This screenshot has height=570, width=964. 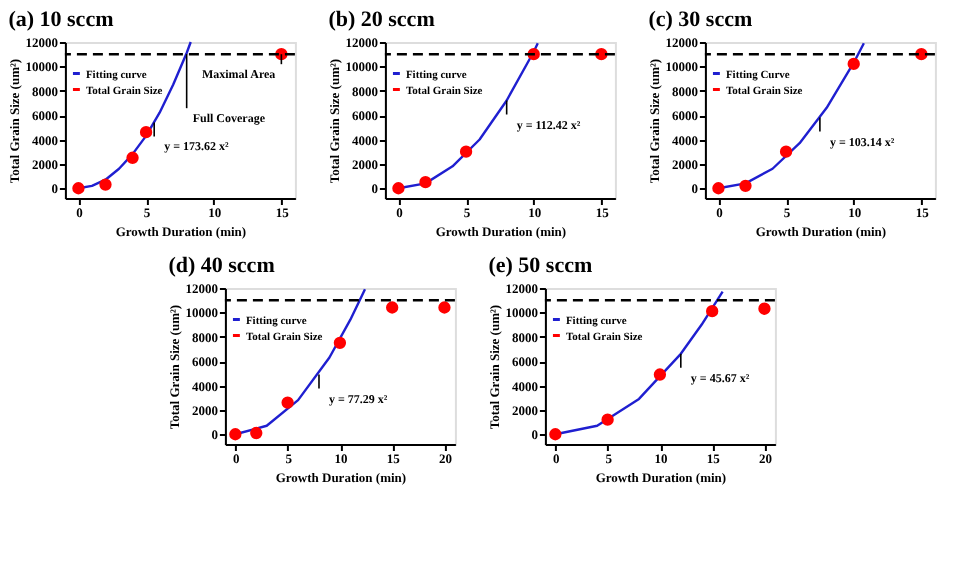 I want to click on chart-title: (b) 20 sccm, so click(x=381, y=20).